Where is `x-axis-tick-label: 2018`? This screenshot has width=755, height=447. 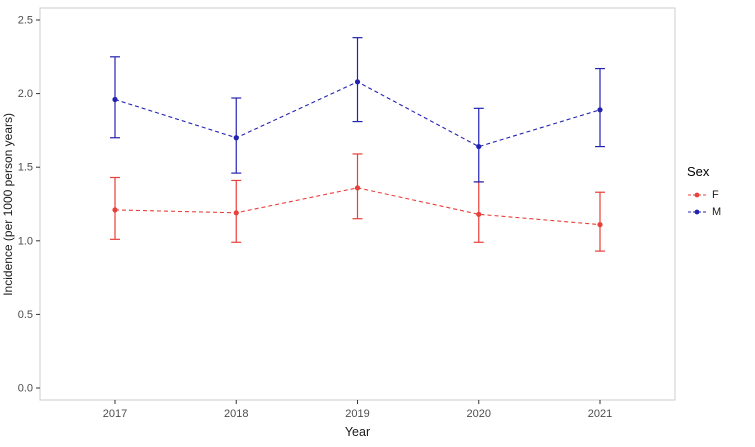 x-axis-tick-label: 2018 is located at coordinates (236, 414).